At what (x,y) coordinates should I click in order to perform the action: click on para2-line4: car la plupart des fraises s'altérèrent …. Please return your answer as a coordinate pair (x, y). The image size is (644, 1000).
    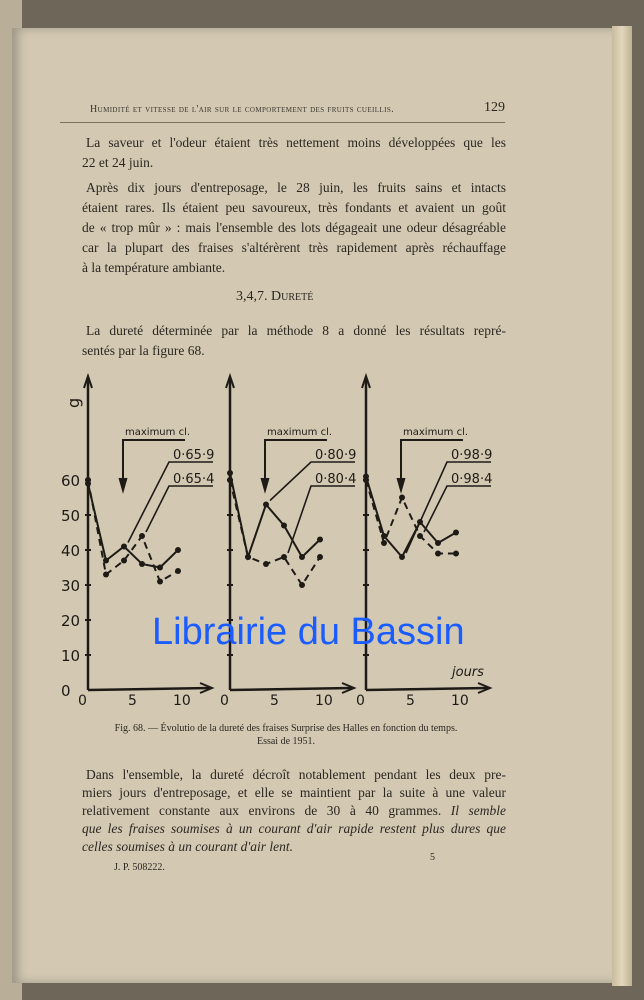
    Looking at the image, I should click on (294, 247).